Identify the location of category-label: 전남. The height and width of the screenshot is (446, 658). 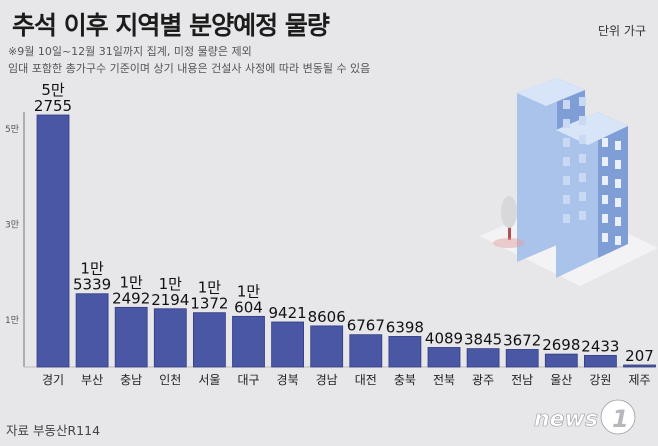
(522, 380).